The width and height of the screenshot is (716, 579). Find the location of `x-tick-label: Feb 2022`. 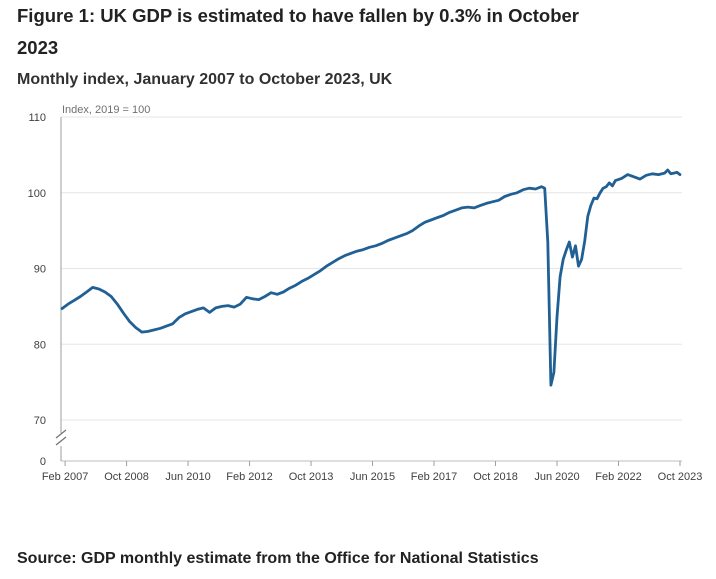

x-tick-label: Feb 2022 is located at coordinates (618, 477).